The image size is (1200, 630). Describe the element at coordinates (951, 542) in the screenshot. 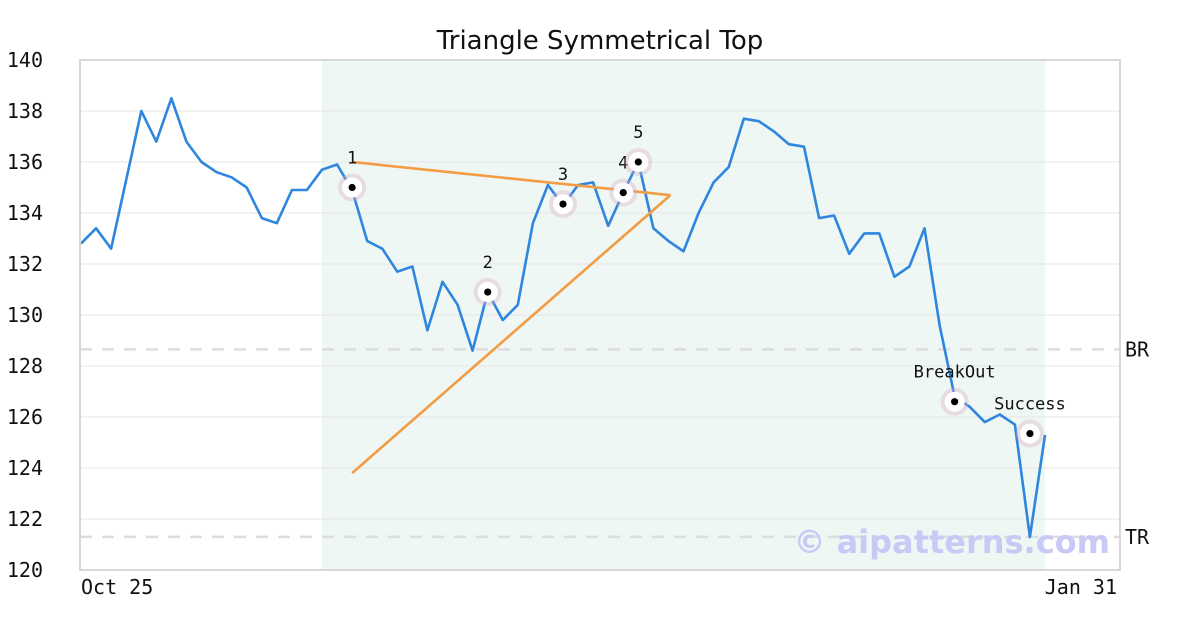

I see `watermark: © aipatterns.com` at that location.